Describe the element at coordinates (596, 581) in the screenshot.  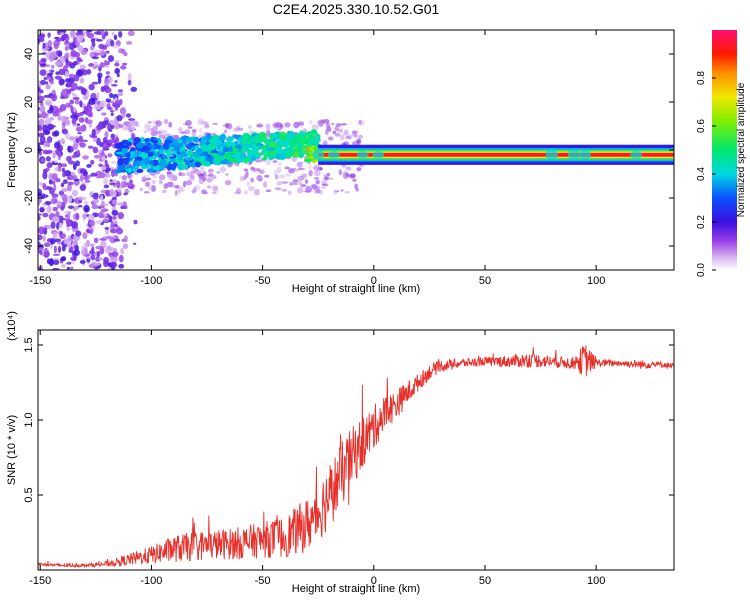
I see `x-tick-label: 100` at that location.